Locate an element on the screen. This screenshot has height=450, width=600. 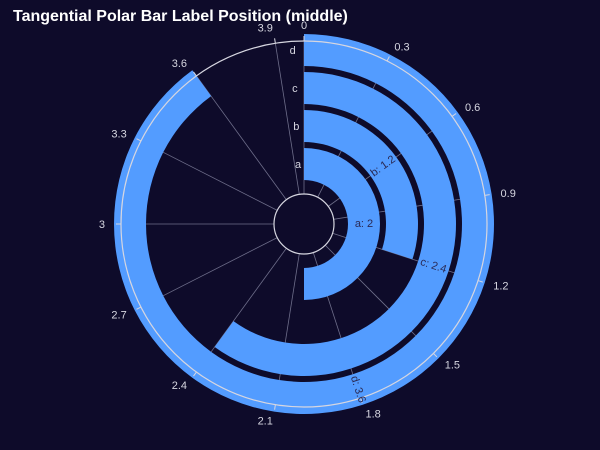
angular-tick-label: 3.6 is located at coordinates (179, 64).